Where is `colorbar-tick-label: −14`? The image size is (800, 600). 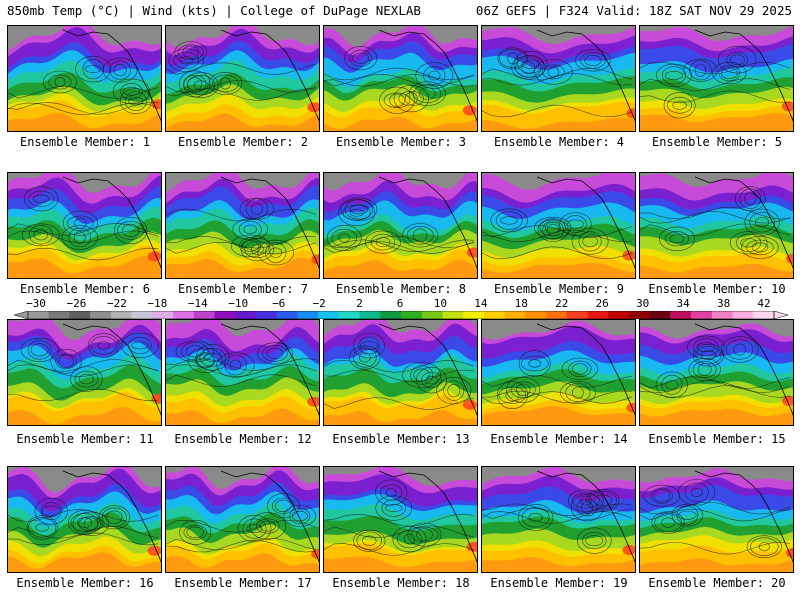 colorbar-tick-label: −14 is located at coordinates (197, 303).